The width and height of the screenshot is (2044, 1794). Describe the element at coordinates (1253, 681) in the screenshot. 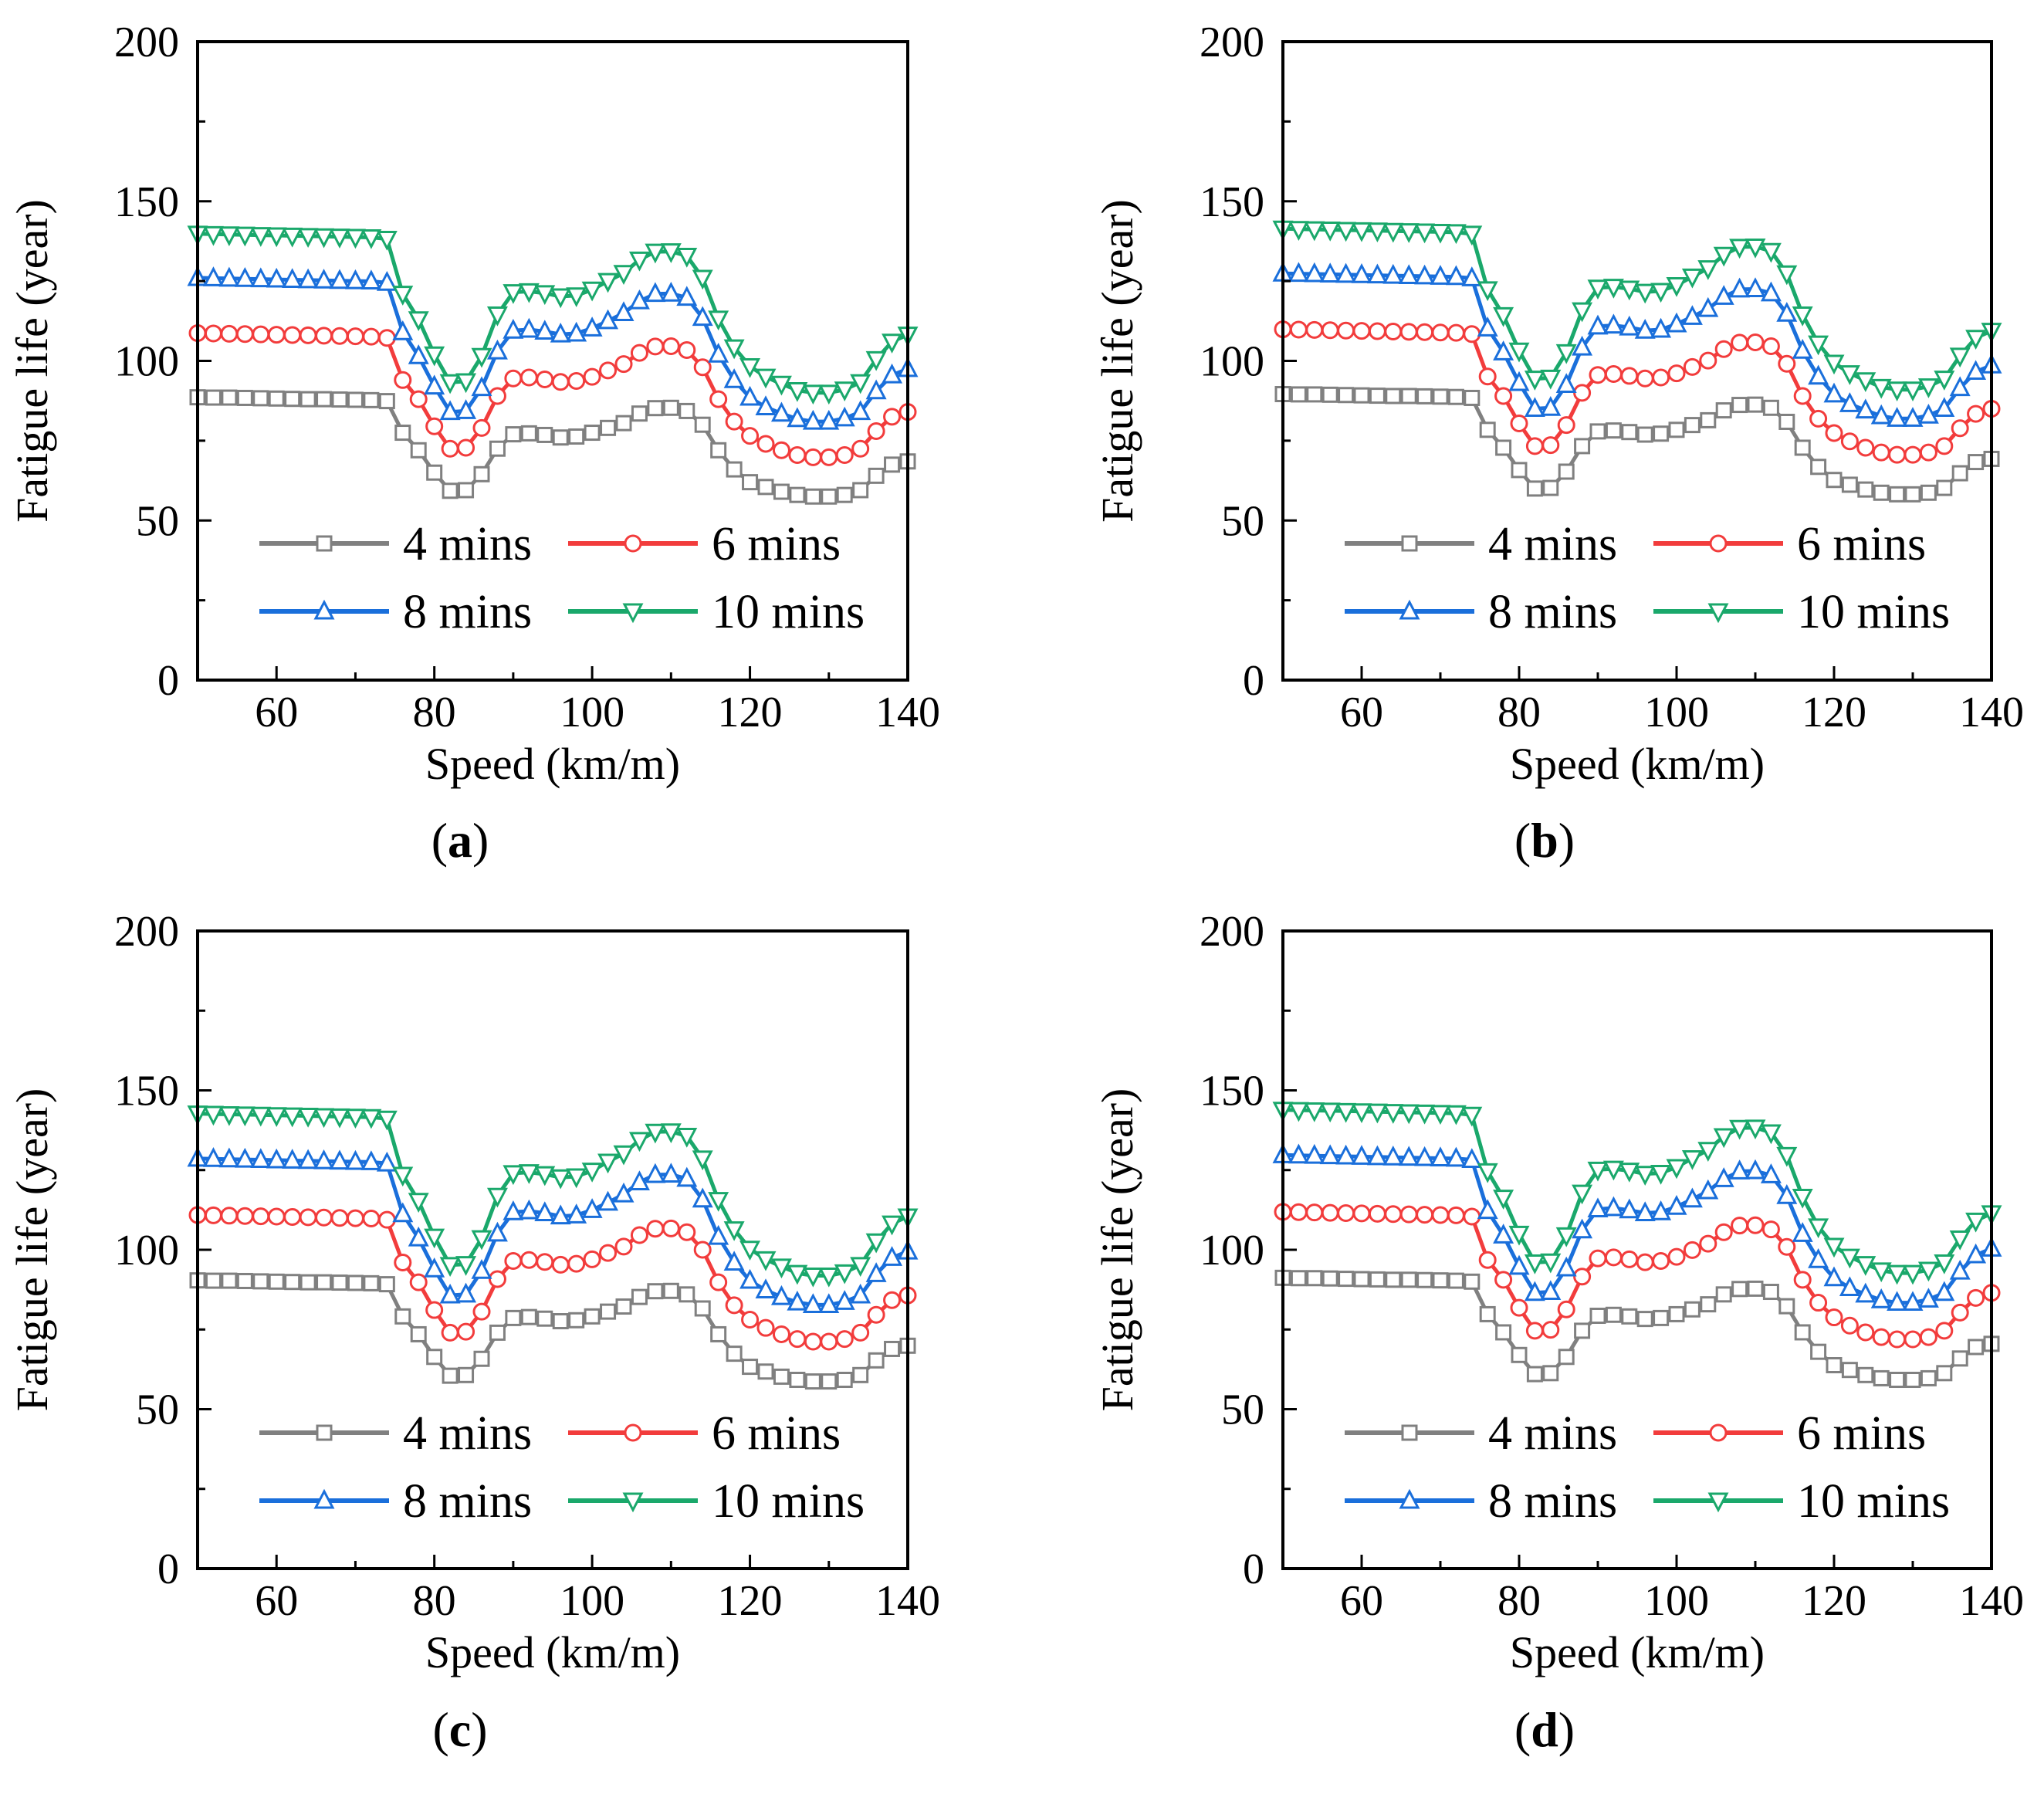

I see `y-tick-label: 0` at that location.